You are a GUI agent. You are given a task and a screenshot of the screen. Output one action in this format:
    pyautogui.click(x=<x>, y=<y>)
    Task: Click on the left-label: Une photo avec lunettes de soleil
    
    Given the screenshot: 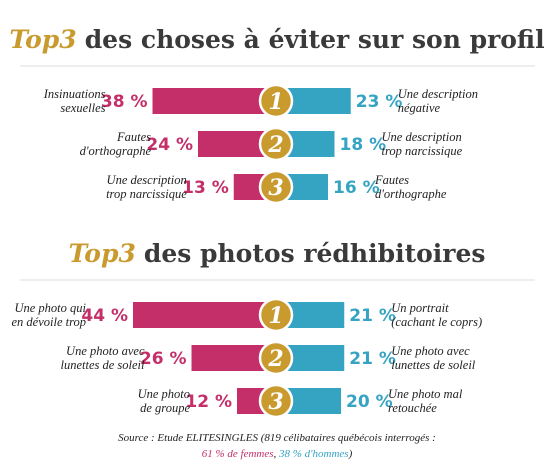 What is the action you would take?
    pyautogui.click(x=102, y=358)
    